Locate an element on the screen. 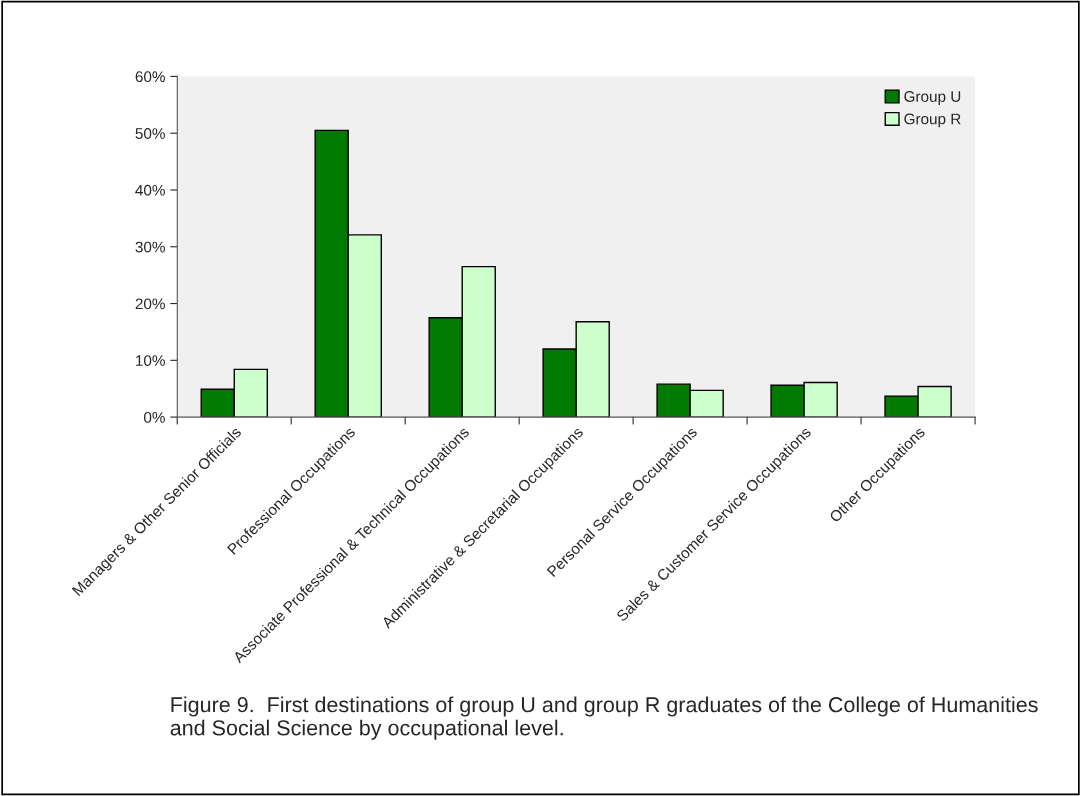 This screenshot has width=1081, height=796. legend-label: Group U is located at coordinates (932, 98).